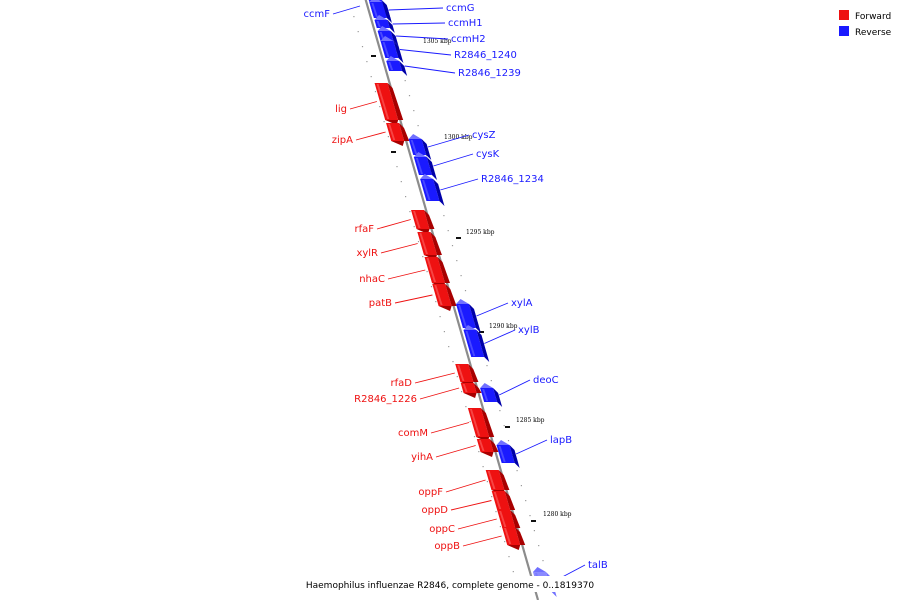 The image size is (900, 604). What do you see at coordinates (546, 380) in the screenshot?
I see `gene-label: deoC` at bounding box center [546, 380].